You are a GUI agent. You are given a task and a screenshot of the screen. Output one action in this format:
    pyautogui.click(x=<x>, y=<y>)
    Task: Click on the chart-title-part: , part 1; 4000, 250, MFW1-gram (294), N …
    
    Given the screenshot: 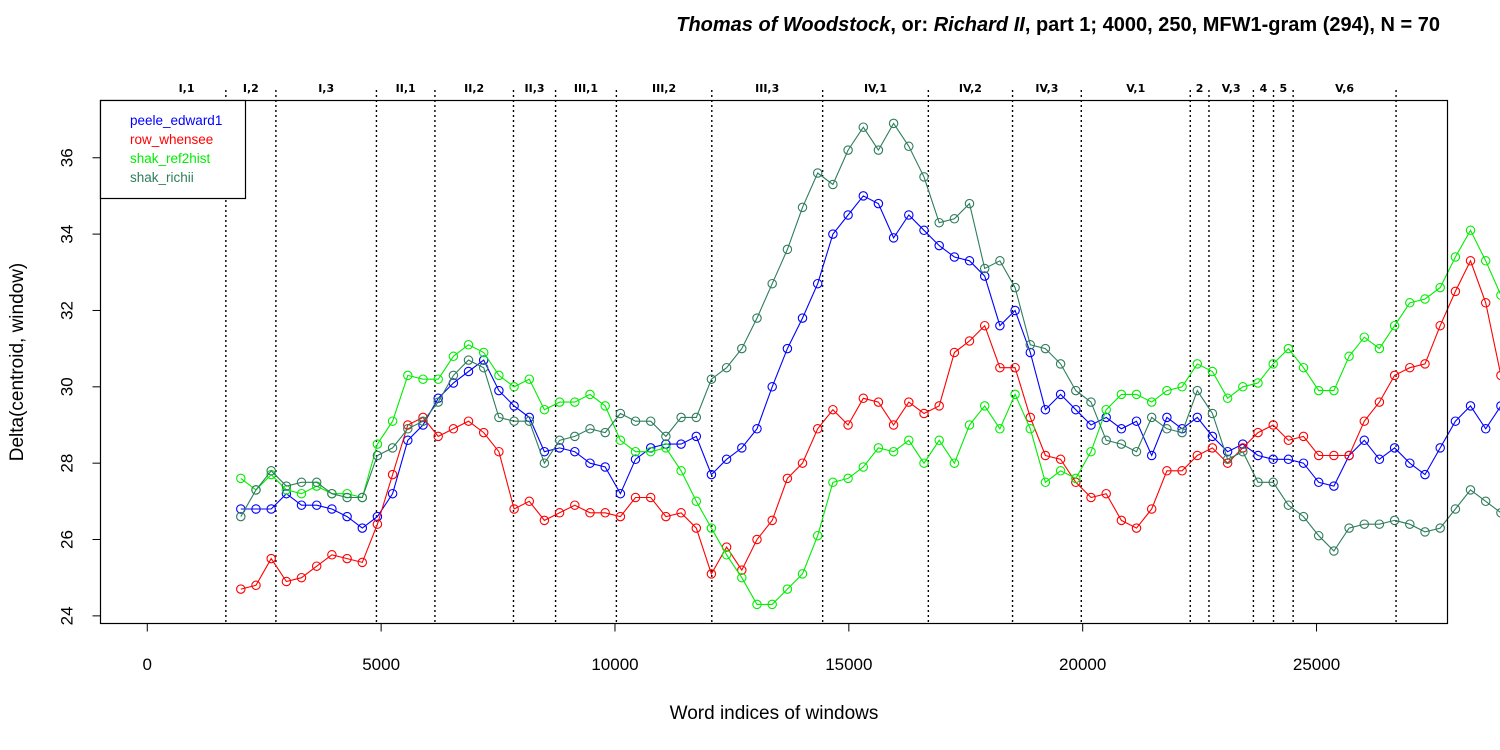 What is the action you would take?
    pyautogui.click(x=1232, y=25)
    